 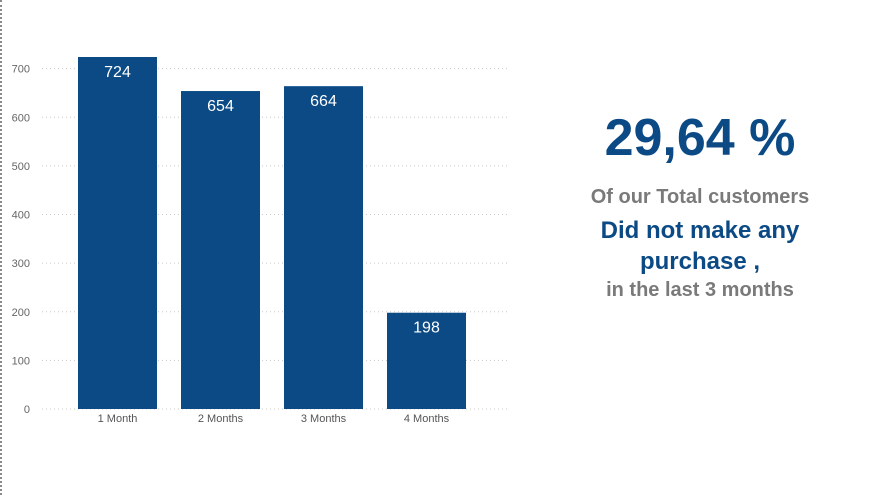 I want to click on kpi-value: 29,64 %, so click(x=700, y=138).